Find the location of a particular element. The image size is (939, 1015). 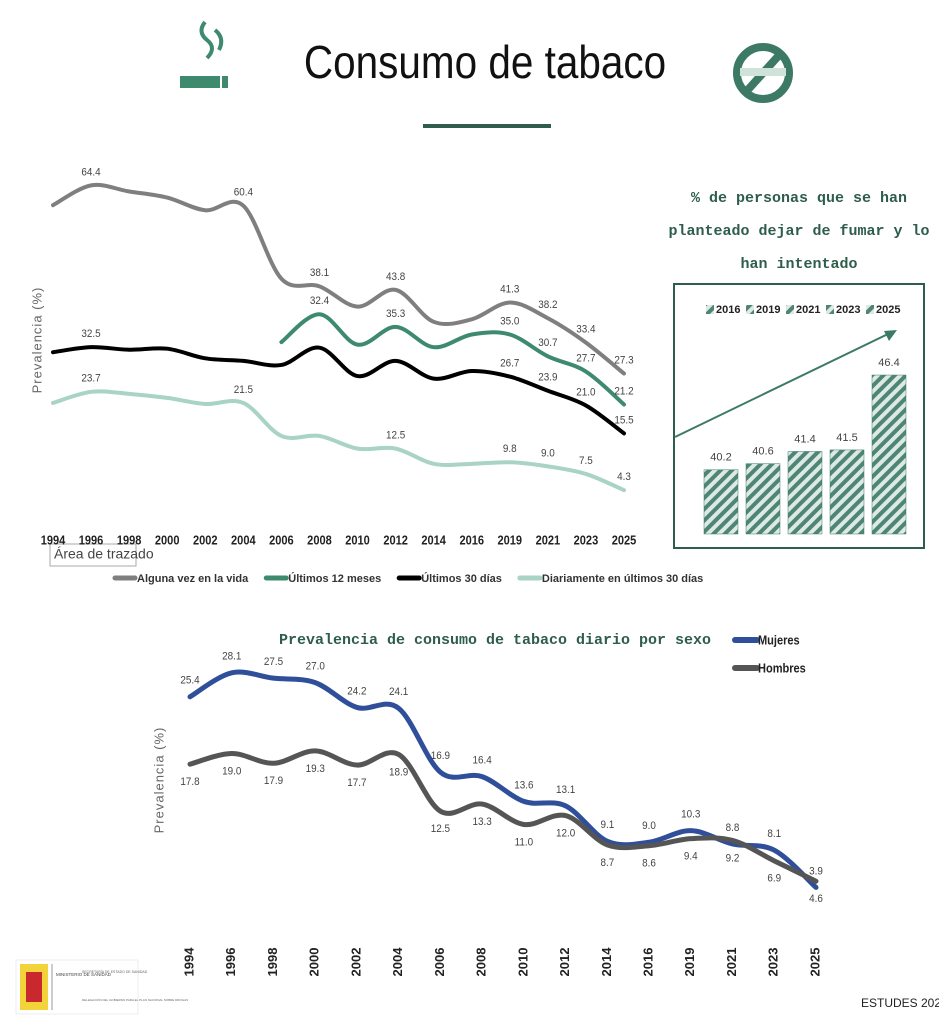

data-label: 10.3 is located at coordinates (690, 815).